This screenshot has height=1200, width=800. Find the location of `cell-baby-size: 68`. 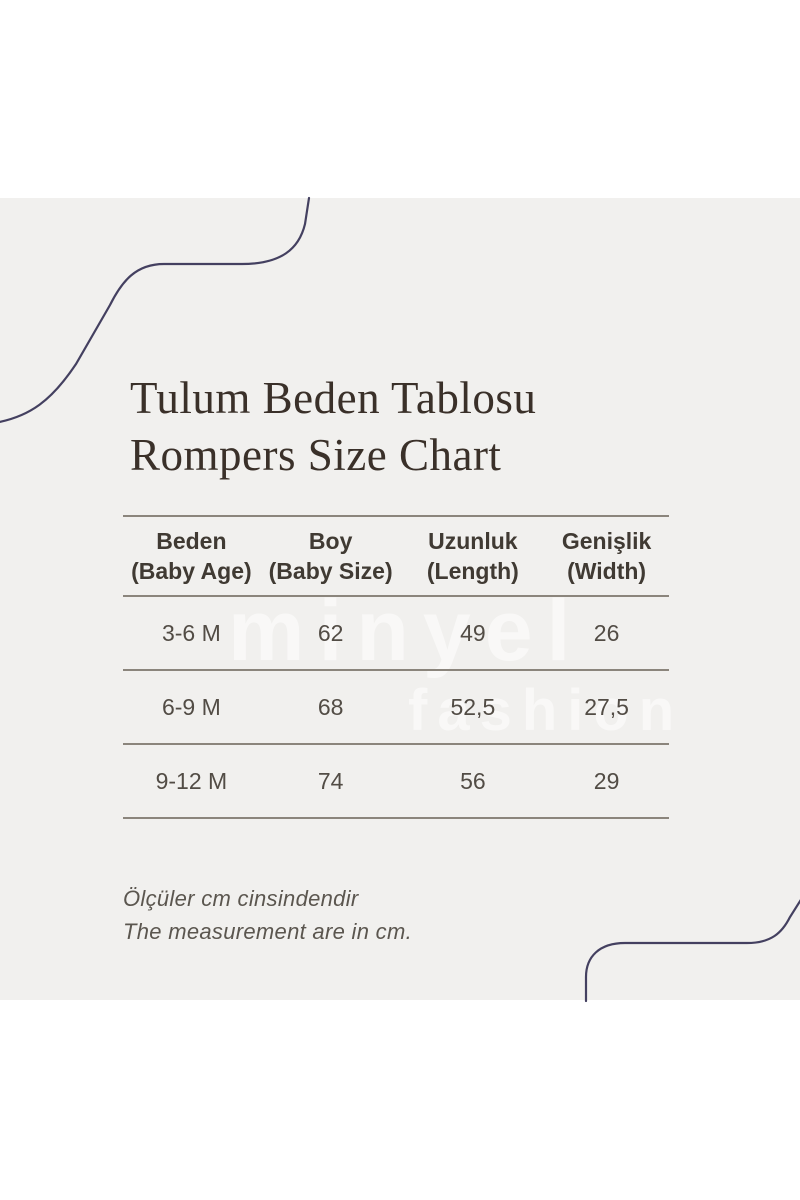

cell-baby-size: 68 is located at coordinates (330, 707).